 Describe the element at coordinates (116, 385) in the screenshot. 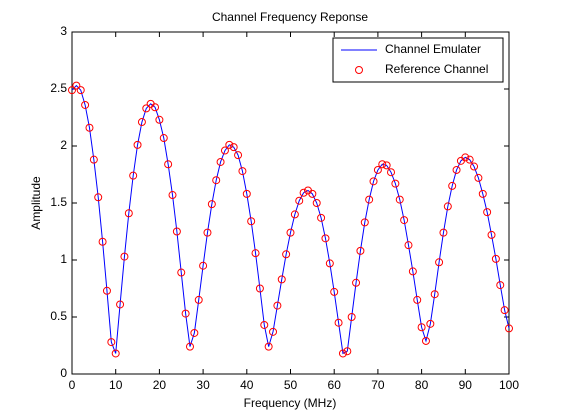

I see `x-tick-label: 10` at that location.